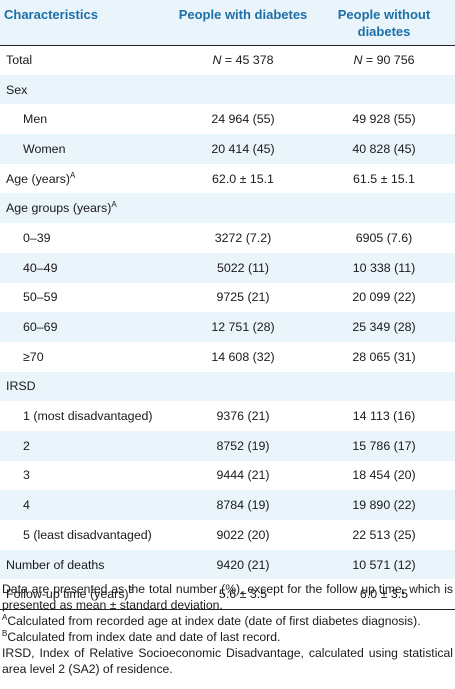  I want to click on with-diabetes-cell: 20 414 (45), so click(243, 148).